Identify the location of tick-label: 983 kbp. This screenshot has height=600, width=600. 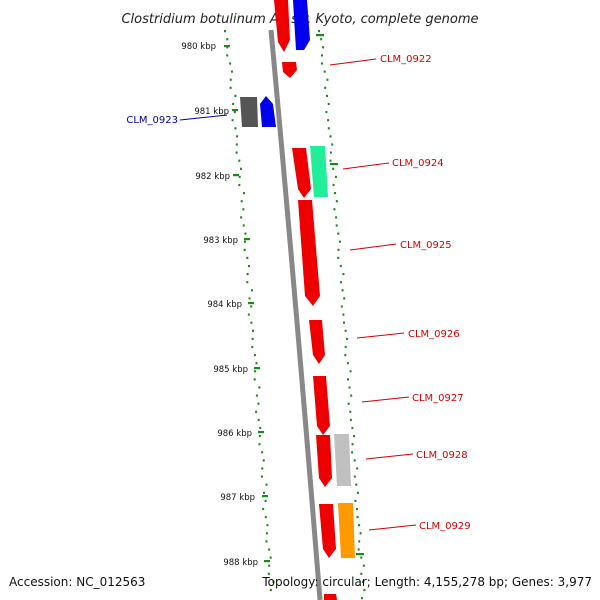
(220, 241).